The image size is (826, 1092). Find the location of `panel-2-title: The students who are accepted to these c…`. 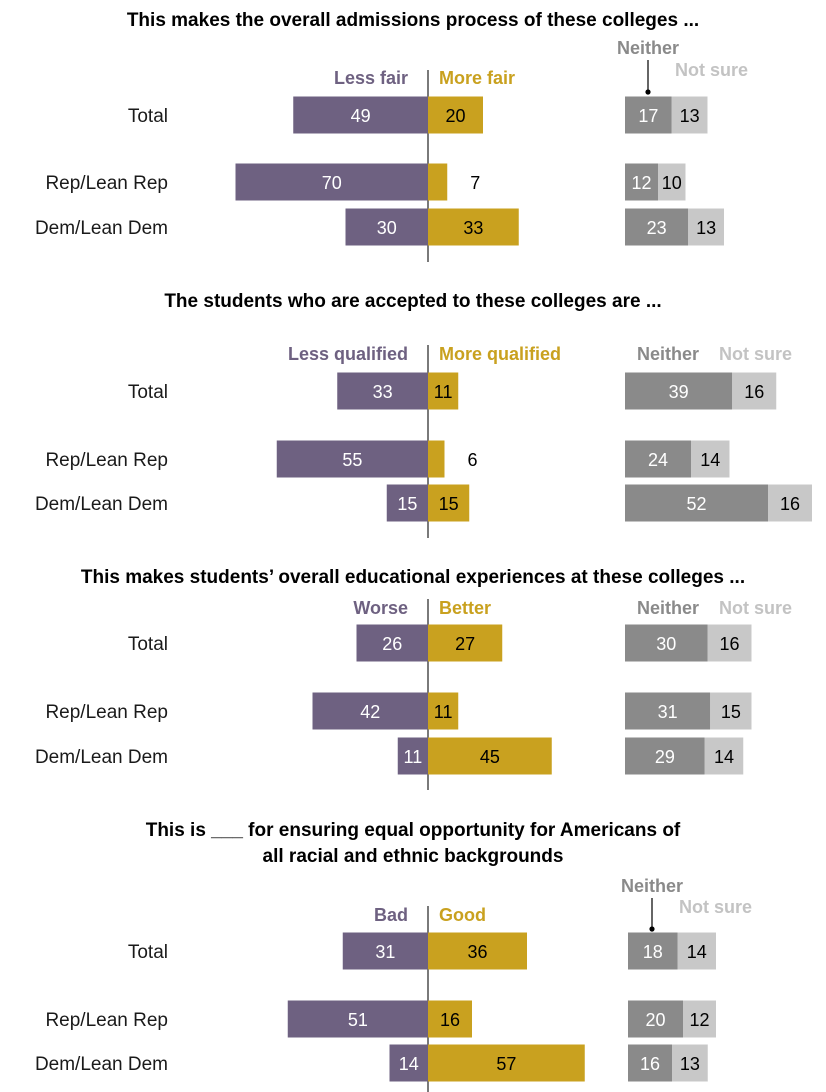

panel-2-title: The students who are accepted to these c… is located at coordinates (412, 301).